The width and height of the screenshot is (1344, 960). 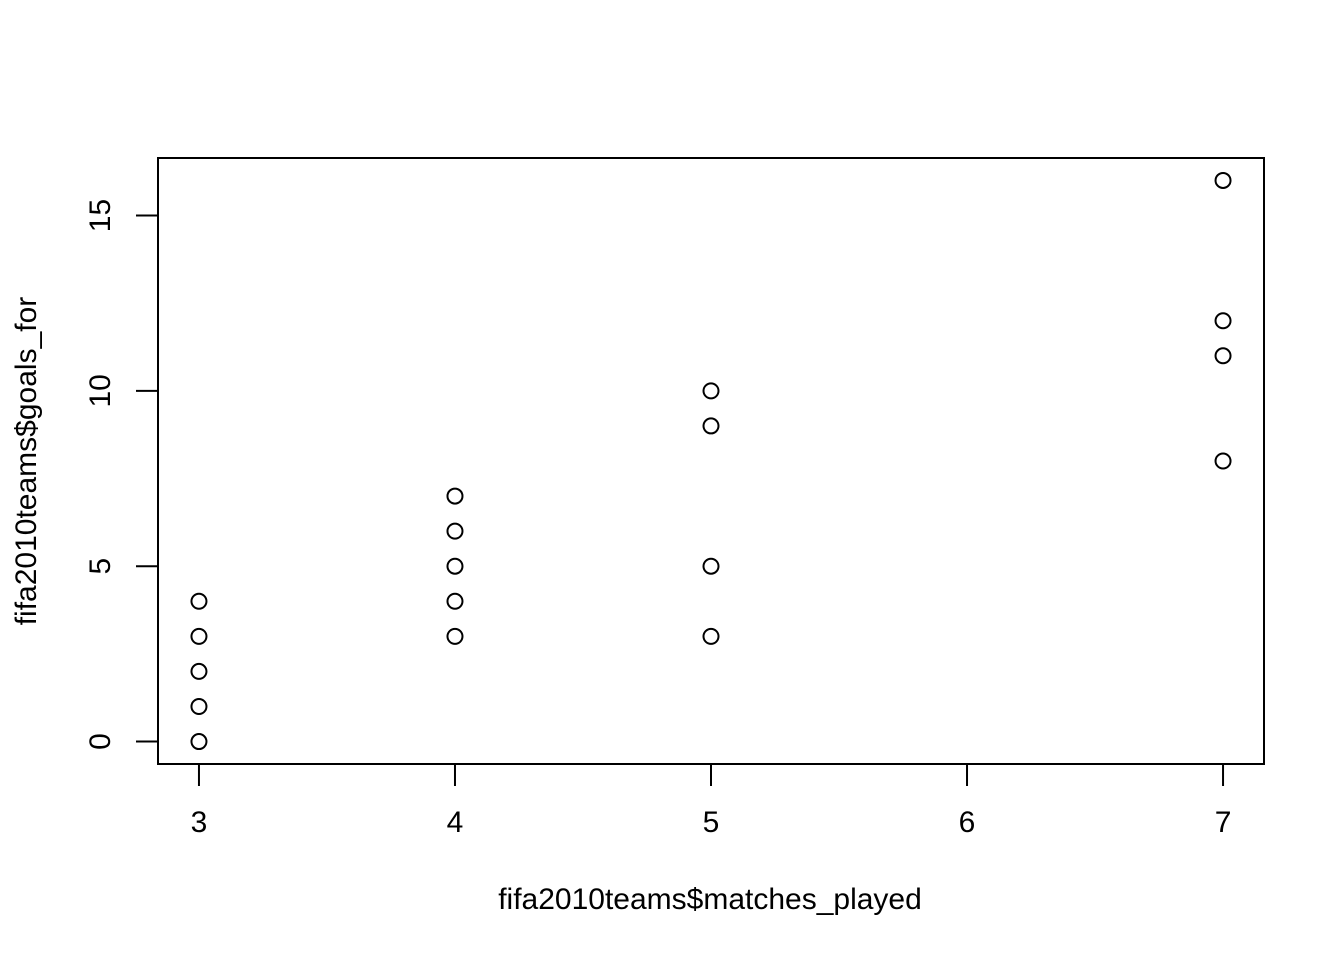 I want to click on x-axis-label: fifa2010teams$matches_played, so click(x=710, y=899).